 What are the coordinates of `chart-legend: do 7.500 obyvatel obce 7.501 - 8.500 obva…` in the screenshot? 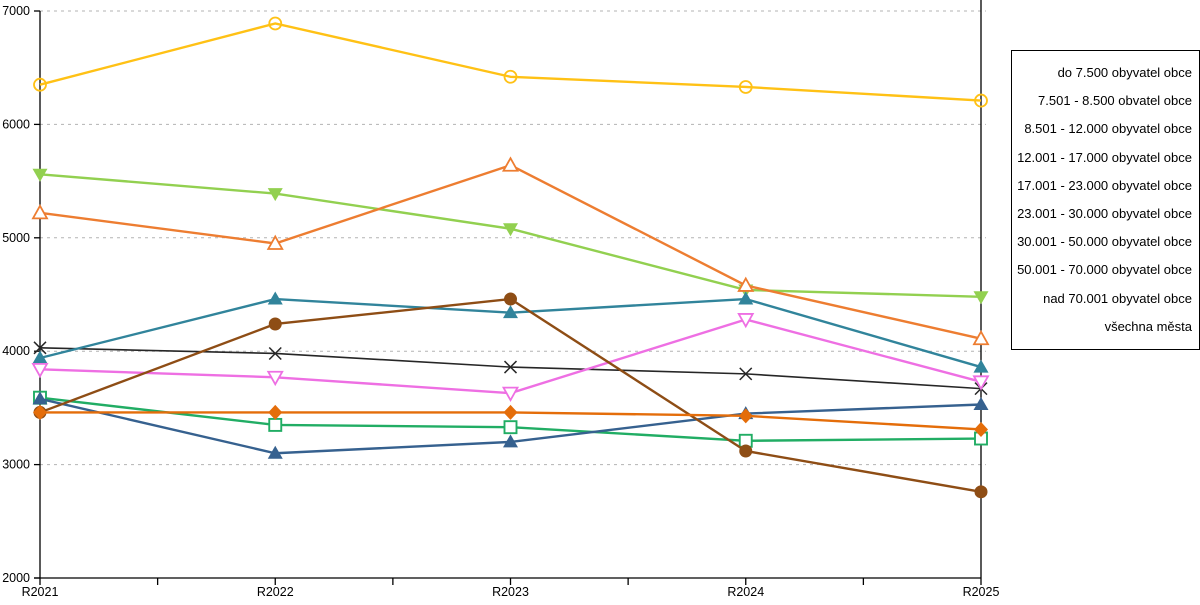 It's located at (1105, 200).